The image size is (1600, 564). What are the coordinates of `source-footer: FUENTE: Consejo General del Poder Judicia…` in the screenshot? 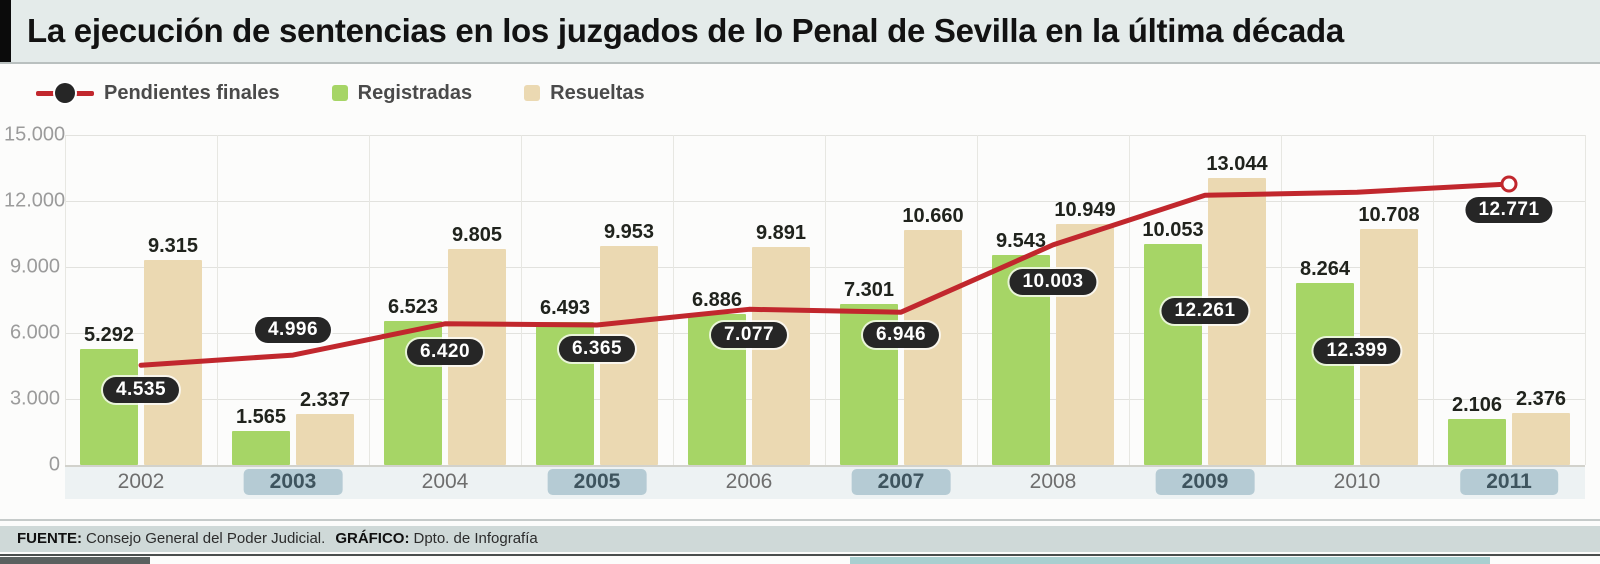 It's located at (800, 539).